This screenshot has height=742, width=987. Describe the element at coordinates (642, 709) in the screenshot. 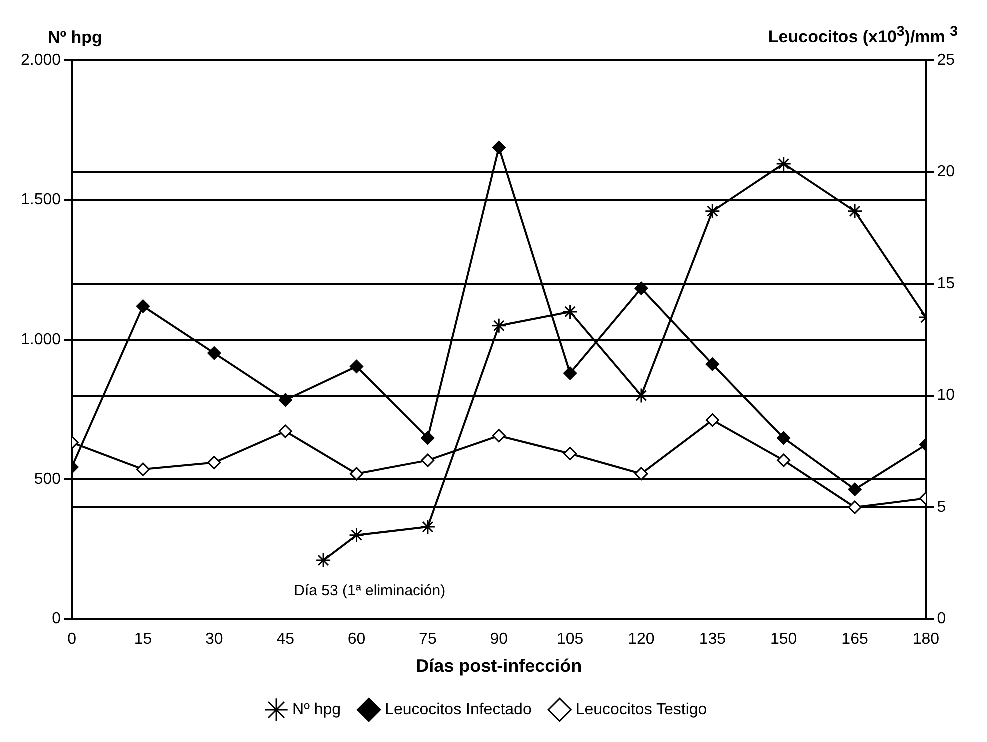

I see `legend-label: Leucocitos Testigo` at that location.